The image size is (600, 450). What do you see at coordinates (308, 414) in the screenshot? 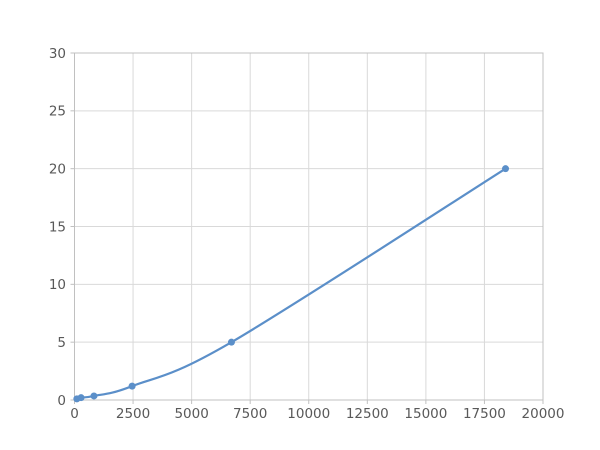
I see `x-axis-tick-label: 10000` at bounding box center [308, 414].